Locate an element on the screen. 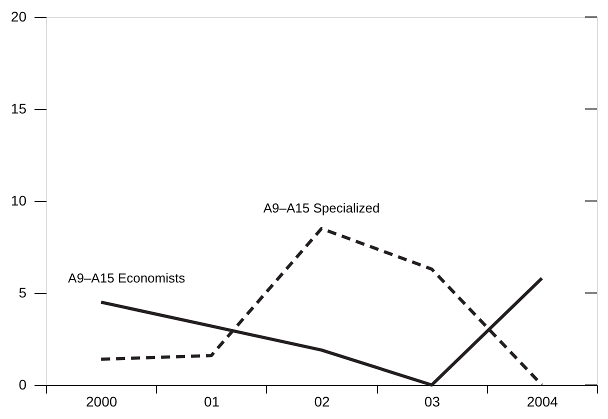 The height and width of the screenshot is (419, 608). x-tick-label: 2000 is located at coordinates (102, 402).